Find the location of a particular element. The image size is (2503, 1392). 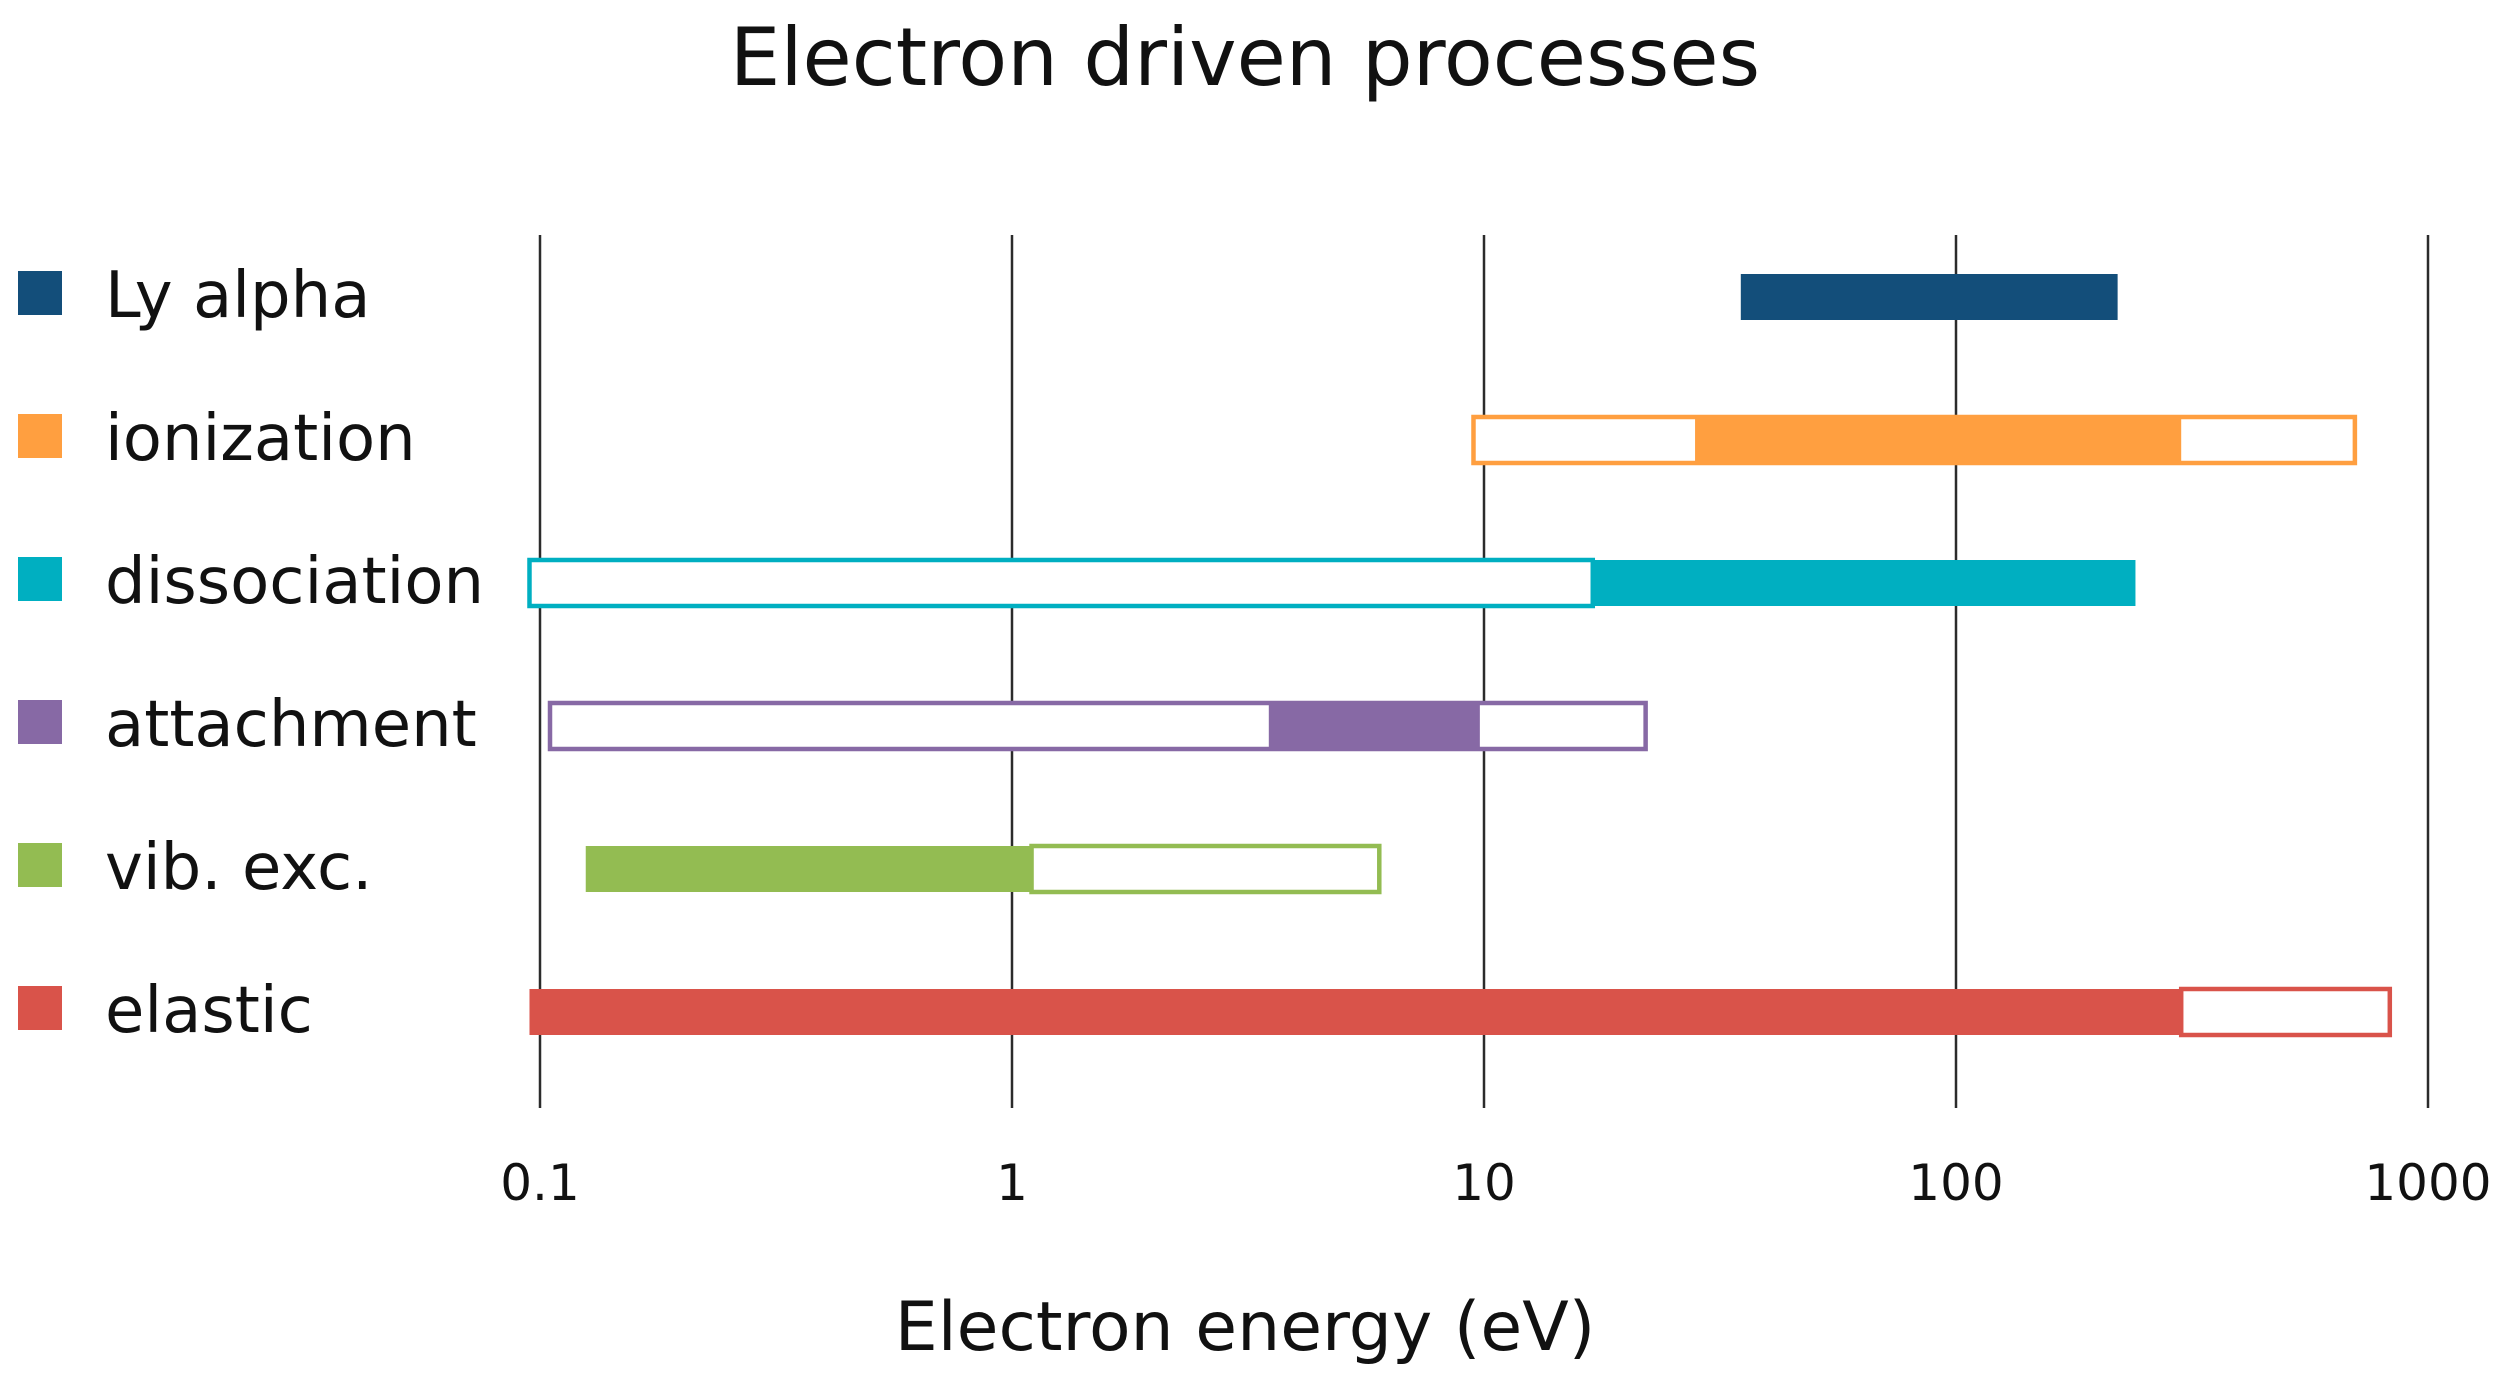

legend-label: ionization is located at coordinates (260, 439).